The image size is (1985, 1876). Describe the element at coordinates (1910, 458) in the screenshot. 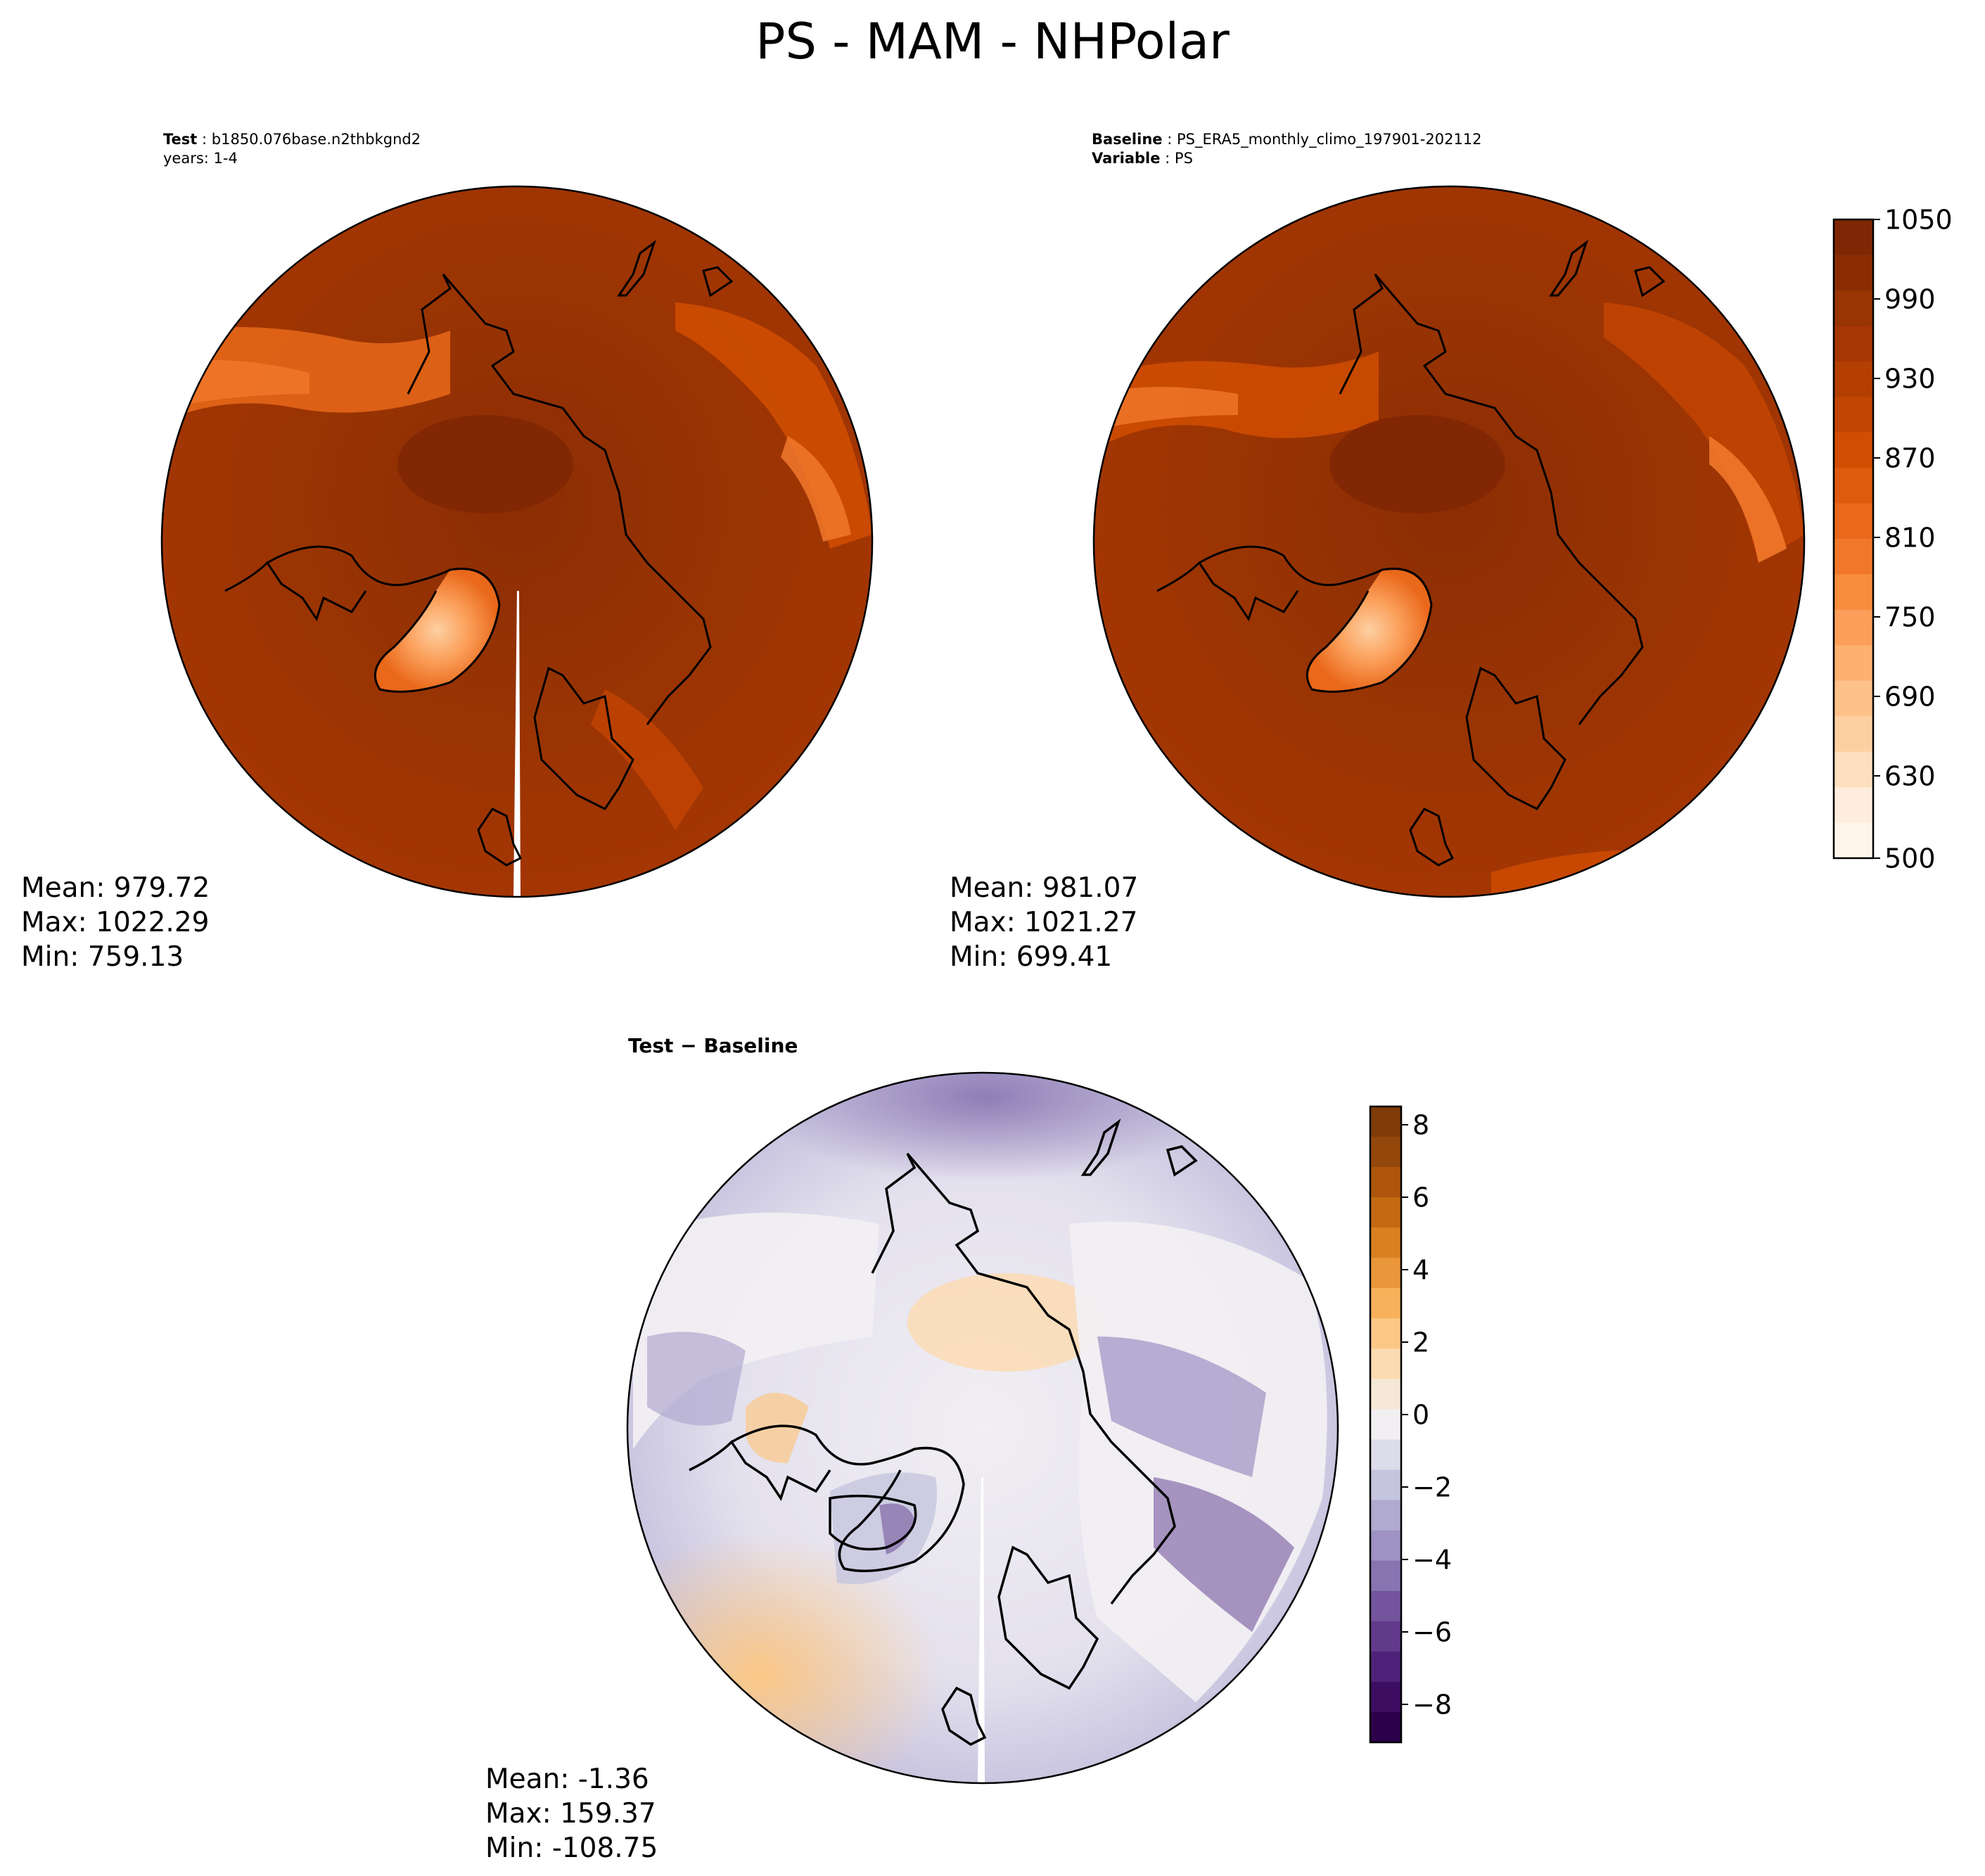

I see `main-colorbar-tick-label: 870` at that location.